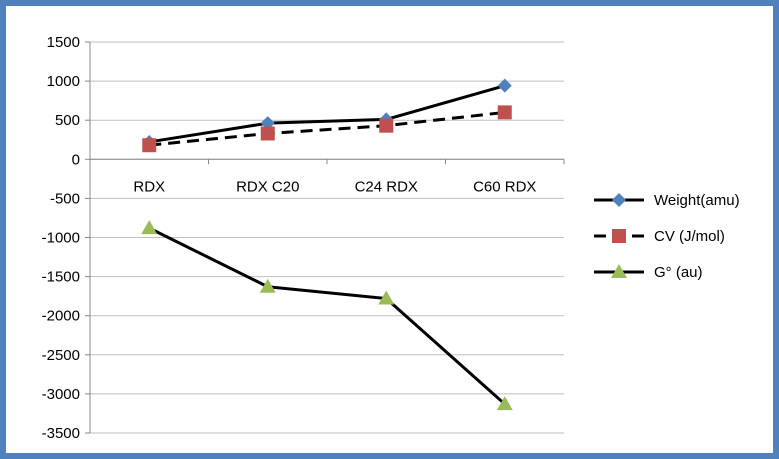 The image size is (779, 459). Describe the element at coordinates (61, 277) in the screenshot. I see `y-tick-label: -1500` at that location.